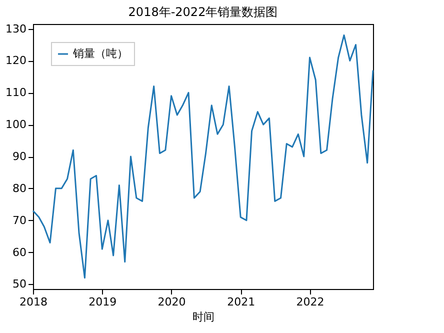 The width and height of the screenshot is (444, 333). I want to click on x-axis-title: 时间, so click(203, 317).